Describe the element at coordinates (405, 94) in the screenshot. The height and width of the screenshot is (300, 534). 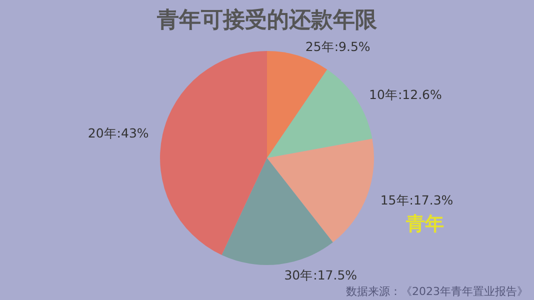
I see `slice-label: 10年:12.6%` at that location.